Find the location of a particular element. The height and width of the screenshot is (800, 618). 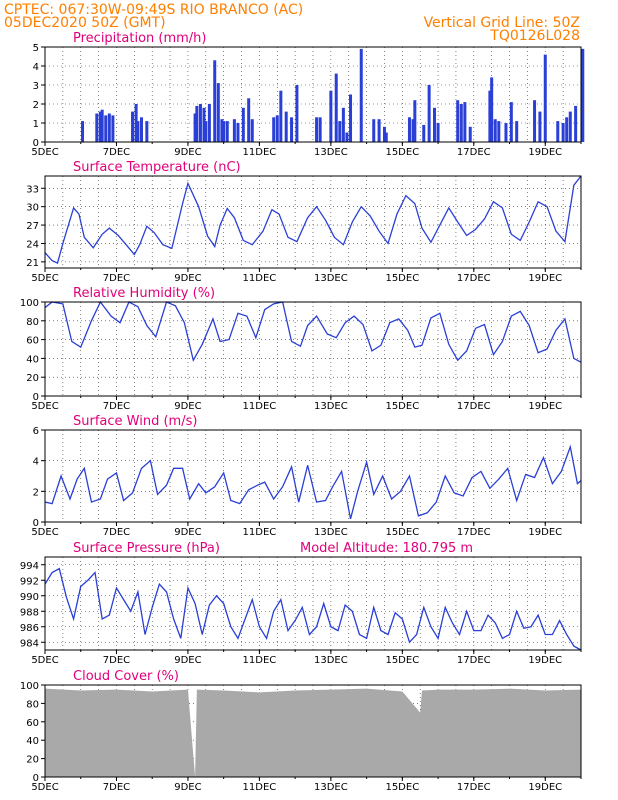

header-date: 05DEC2020 50Z (GMT) is located at coordinates (85, 23).